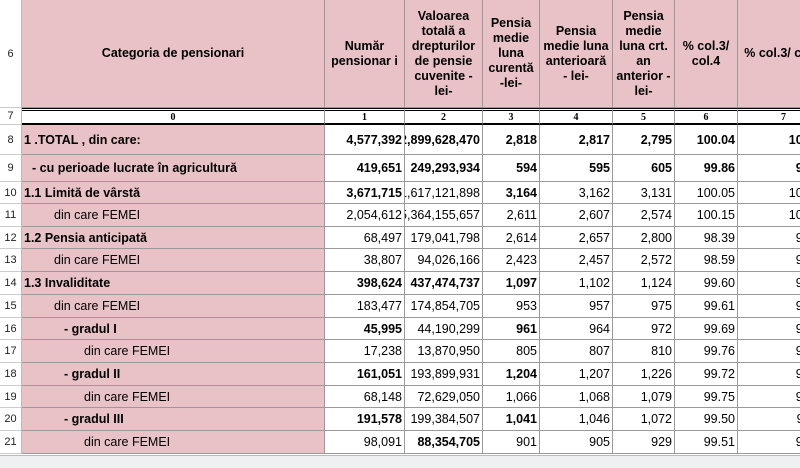  What do you see at coordinates (644, 397) in the screenshot?
I see `value-cell: 1,079` at bounding box center [644, 397].